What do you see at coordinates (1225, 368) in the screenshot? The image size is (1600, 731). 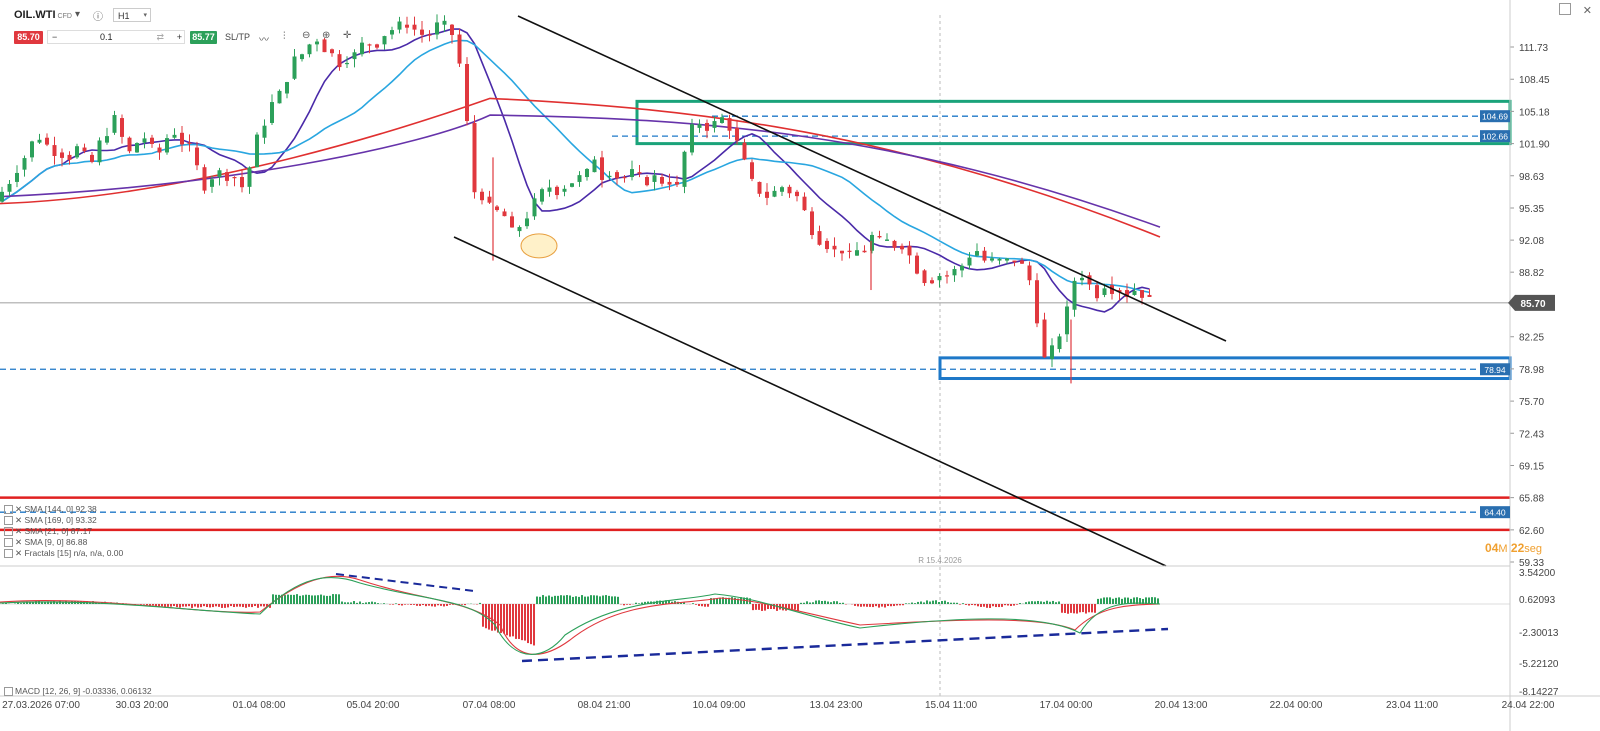 I see `support-zone` at bounding box center [1225, 368].